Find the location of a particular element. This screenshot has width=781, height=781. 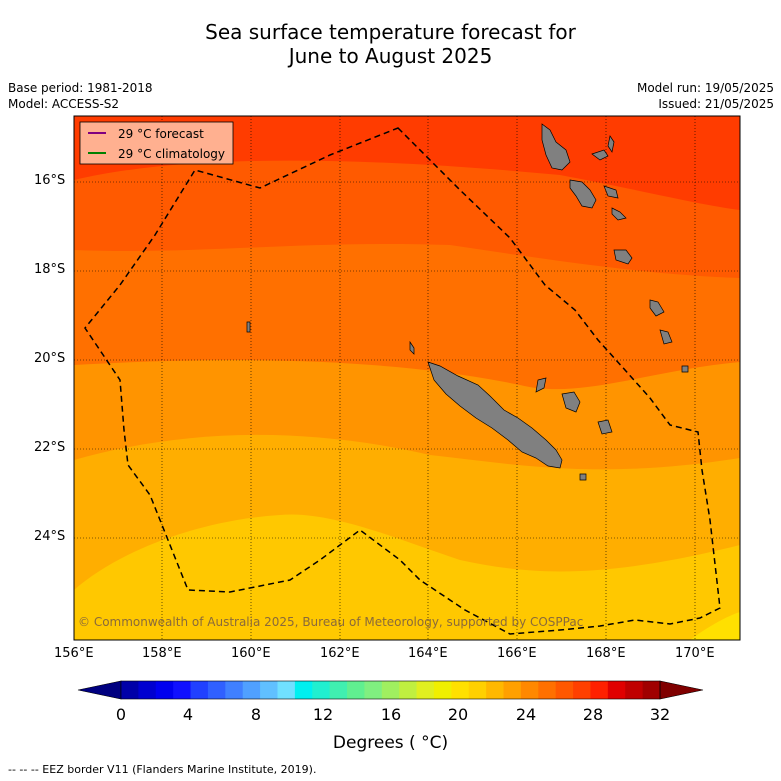

lat-label-16s: 16°S is located at coordinates (50, 180).